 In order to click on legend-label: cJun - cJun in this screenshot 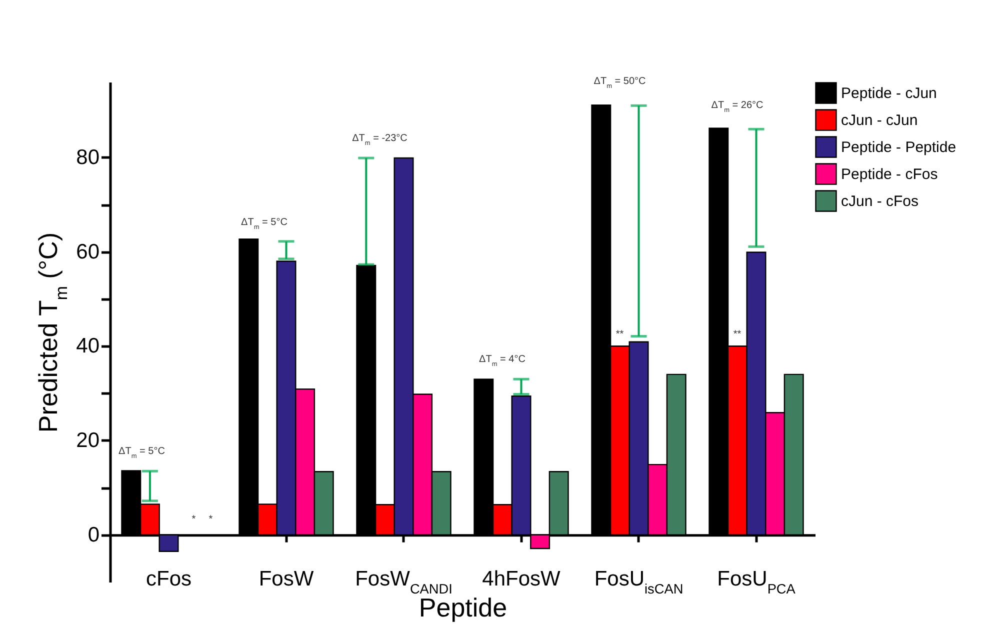, I will do `click(879, 120)`.